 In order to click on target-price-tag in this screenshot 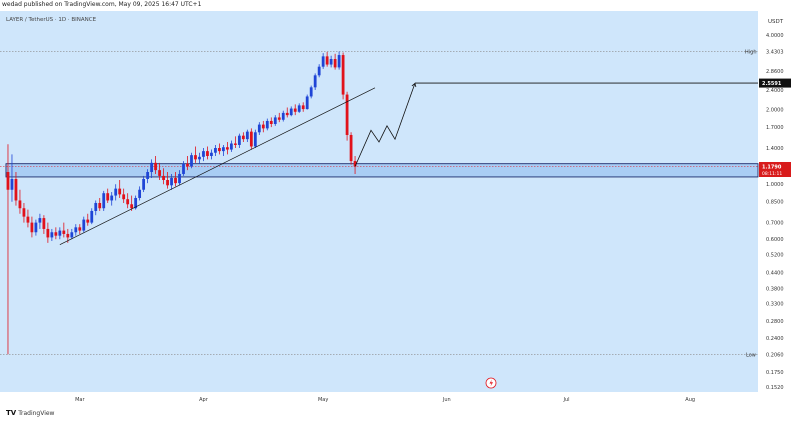, I will do `click(775, 83)`.